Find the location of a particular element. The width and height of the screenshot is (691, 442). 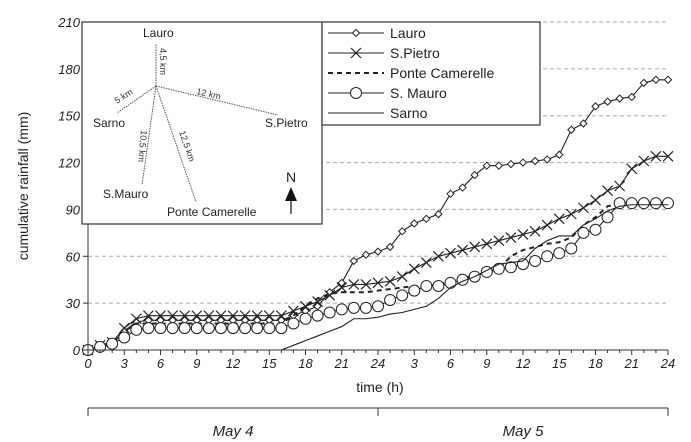

y-axis-label: cumulative rainfall (mm) is located at coordinates (23, 186).